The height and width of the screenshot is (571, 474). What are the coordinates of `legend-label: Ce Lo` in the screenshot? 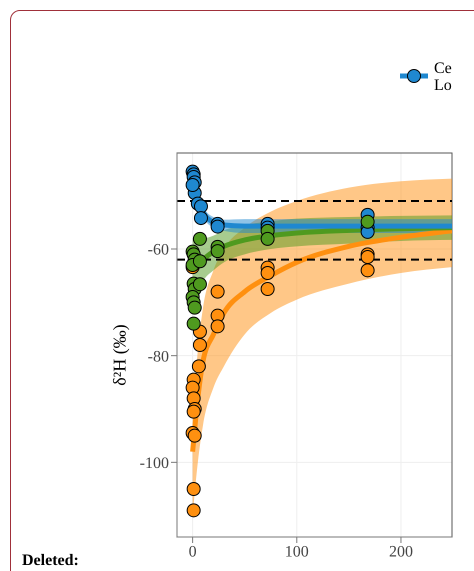 It's located at (443, 77).